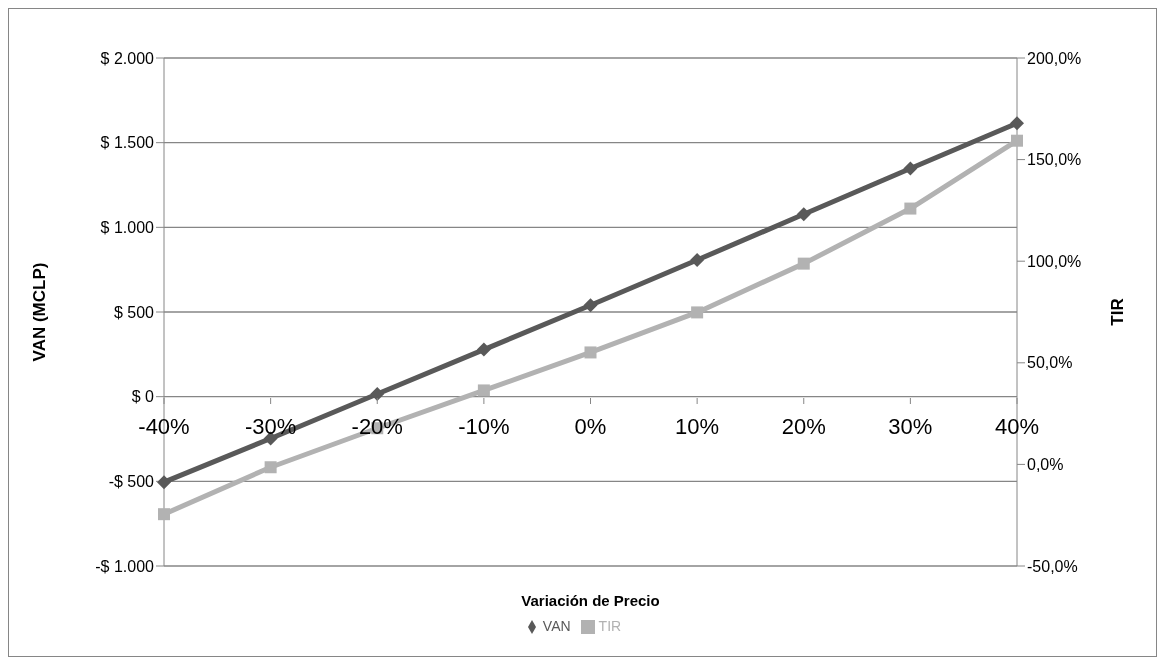 This screenshot has height=665, width=1165. Describe the element at coordinates (1054, 160) in the screenshot. I see `y2-tick-label: 150,0%` at that location.